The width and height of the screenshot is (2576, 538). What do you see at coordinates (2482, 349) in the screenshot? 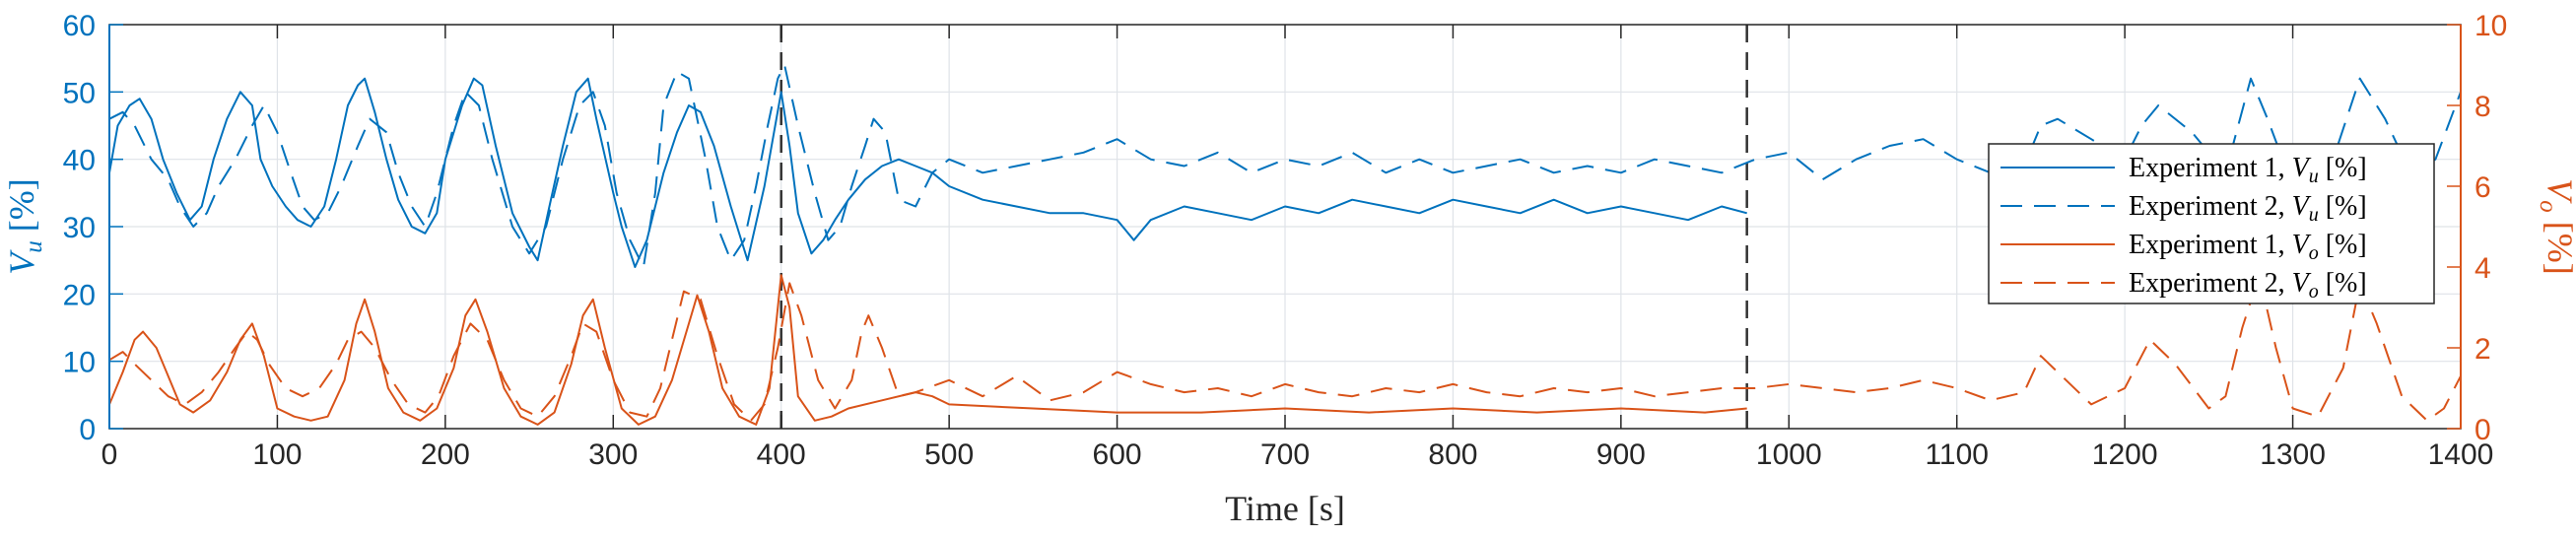
I see `y-right-tick-label: 2` at bounding box center [2482, 349].